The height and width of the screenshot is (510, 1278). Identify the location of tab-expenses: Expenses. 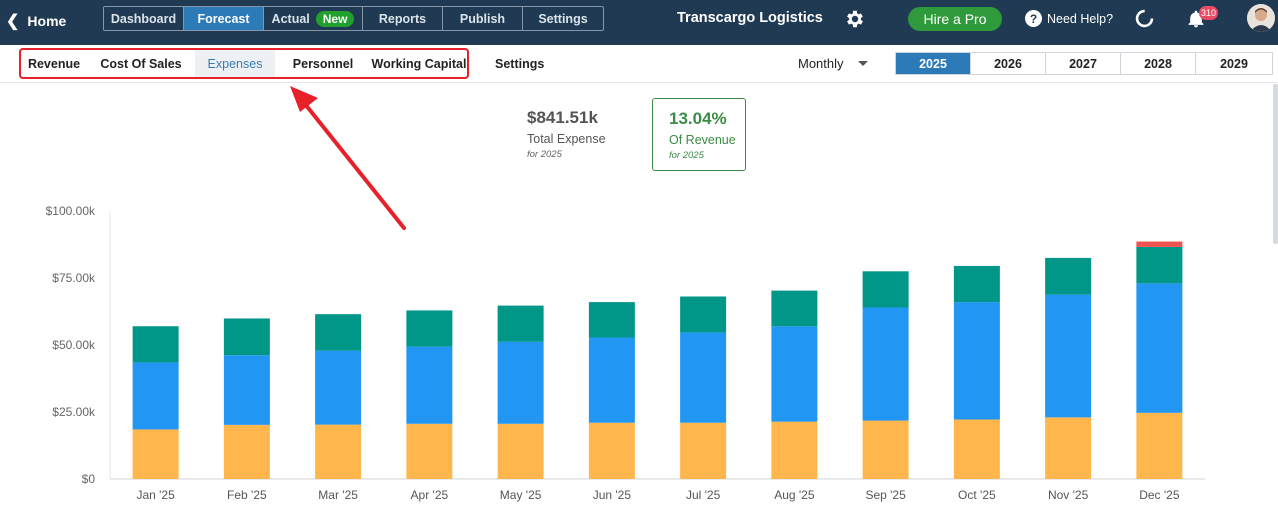
(235, 63).